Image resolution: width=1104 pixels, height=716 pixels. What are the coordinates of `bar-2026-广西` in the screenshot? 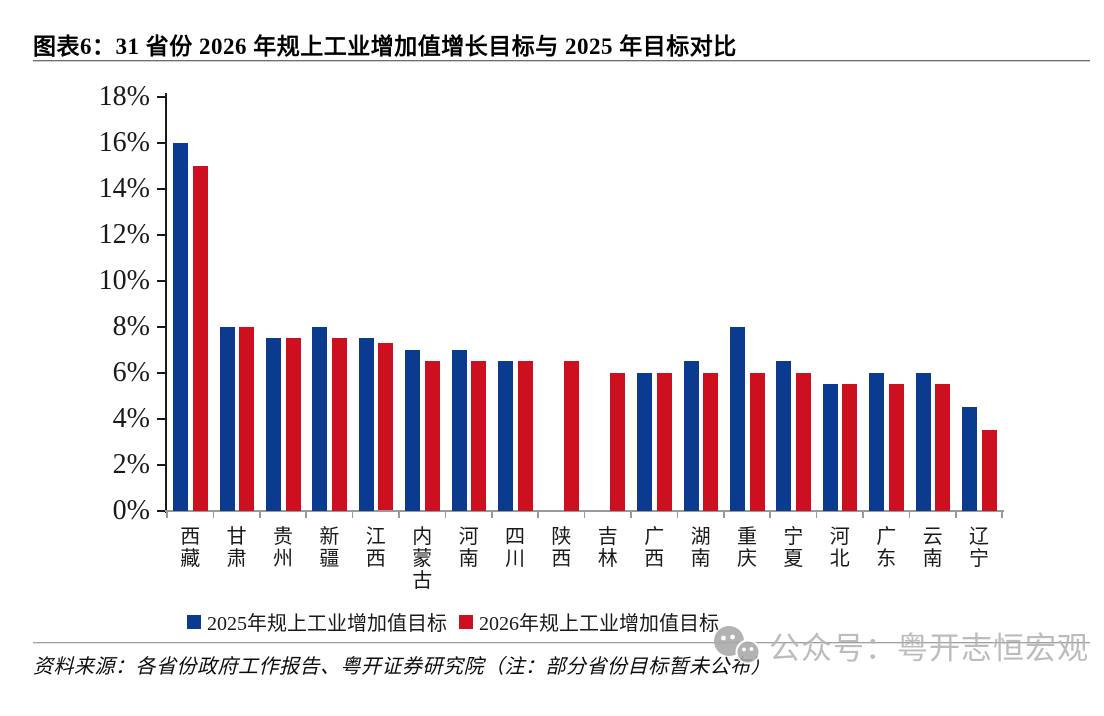 It's located at (664, 441).